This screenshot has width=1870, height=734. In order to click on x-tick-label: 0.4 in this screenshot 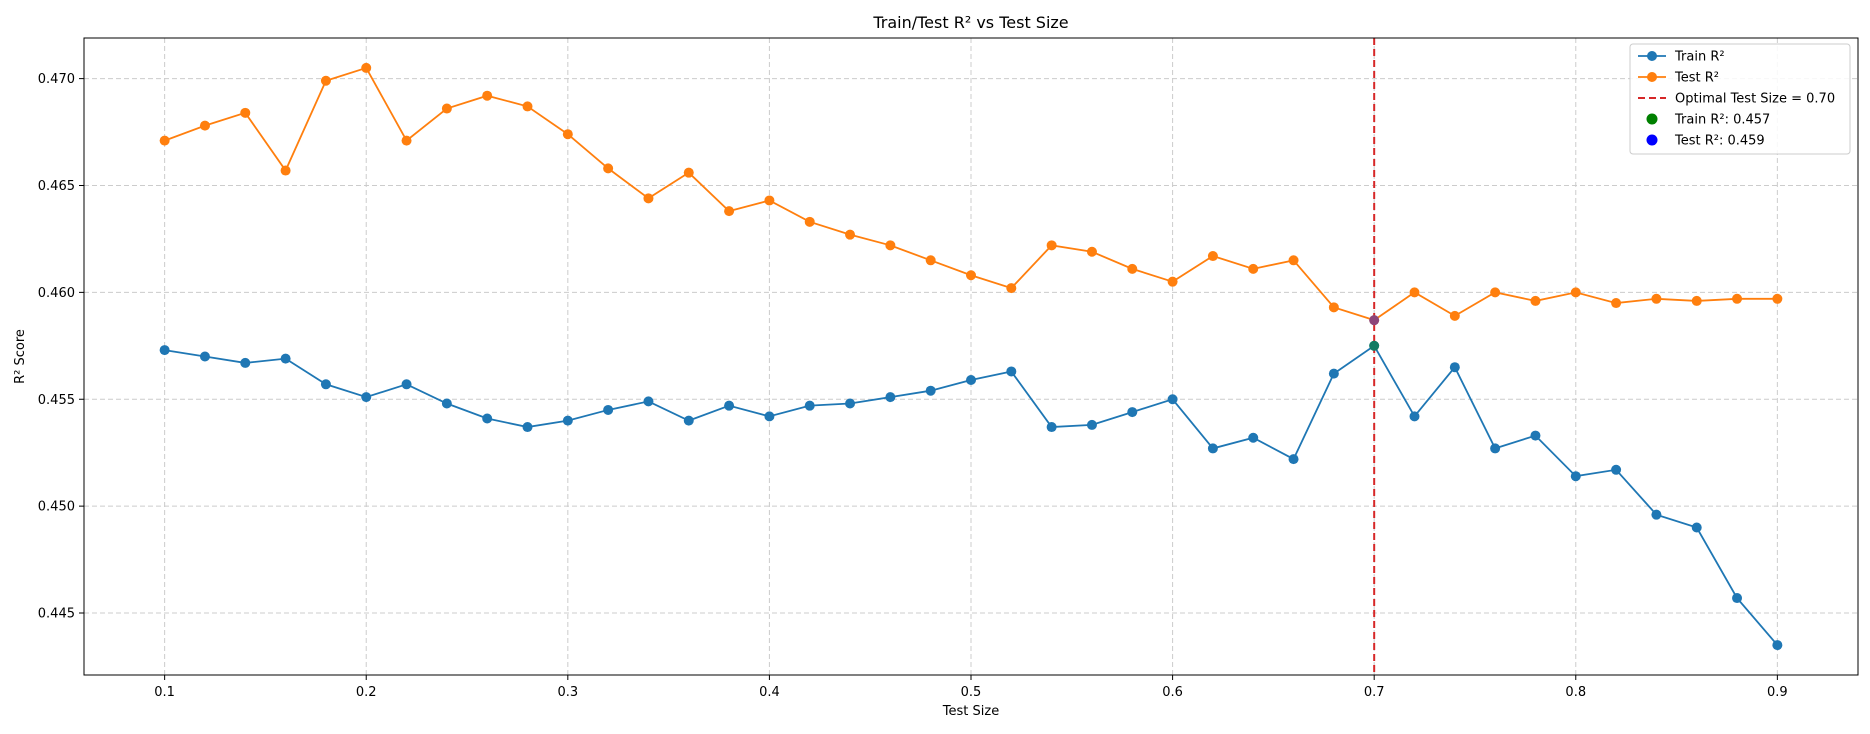, I will do `click(769, 692)`.